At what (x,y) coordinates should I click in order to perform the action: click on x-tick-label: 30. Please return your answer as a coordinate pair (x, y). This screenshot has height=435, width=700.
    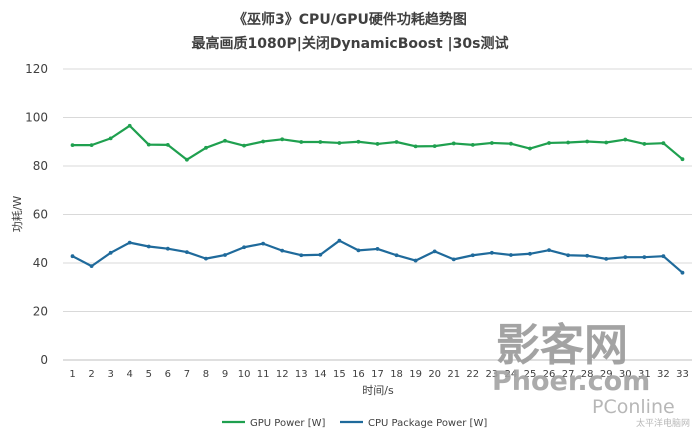
    Looking at the image, I should click on (625, 374).